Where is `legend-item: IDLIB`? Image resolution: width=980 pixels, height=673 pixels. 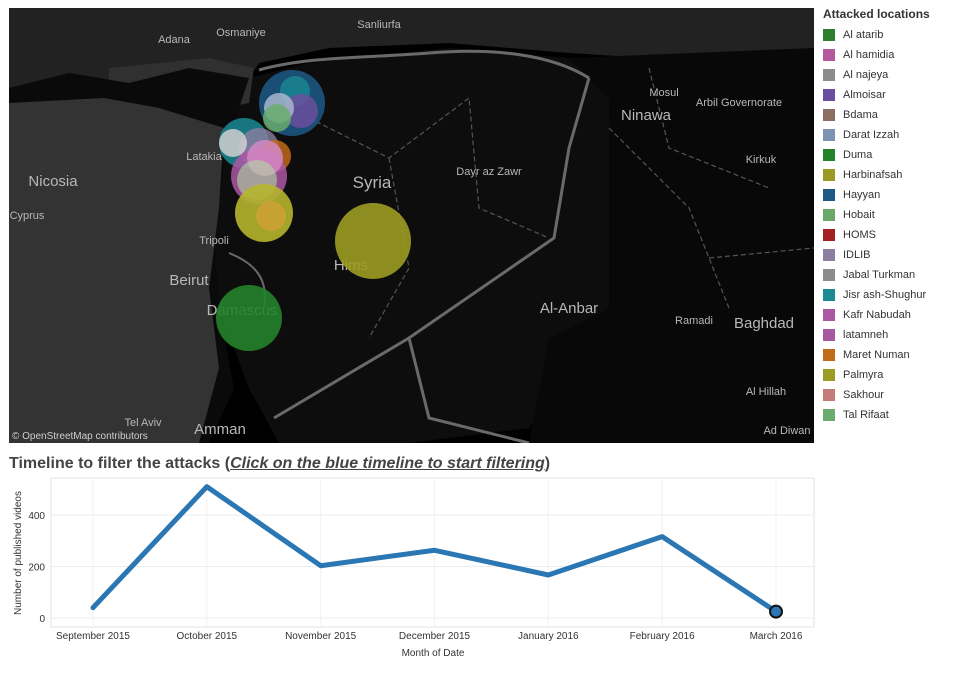 legend-item: IDLIB is located at coordinates (900, 255).